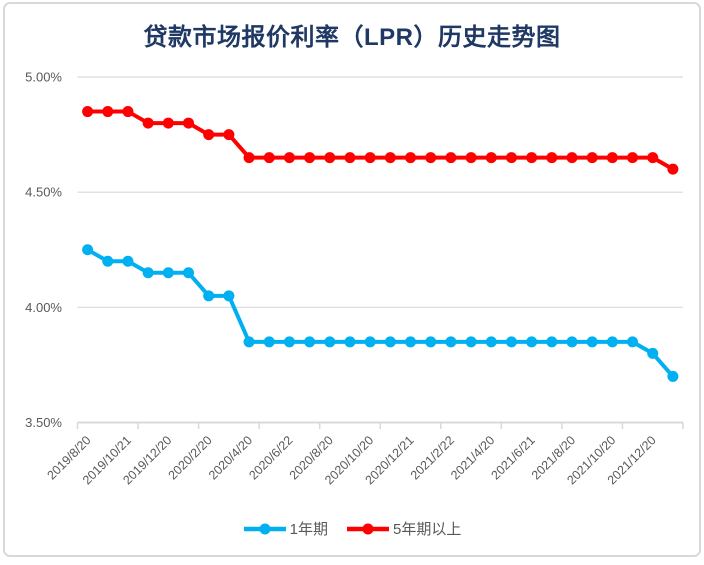 The width and height of the screenshot is (704, 565). Describe the element at coordinates (43, 192) in the screenshot. I see `svg-text: 4.50%` at that location.